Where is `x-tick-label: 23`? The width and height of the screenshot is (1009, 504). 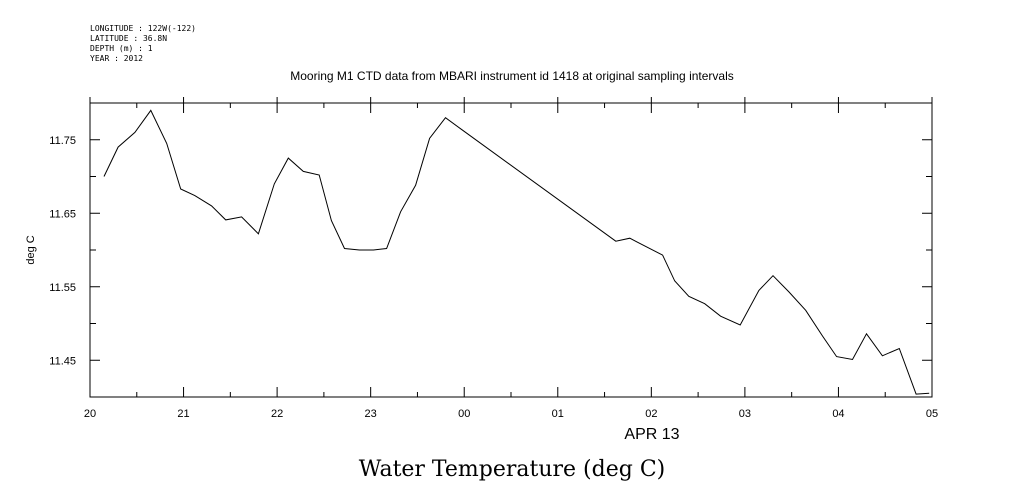
x-tick-label: 23 is located at coordinates (371, 414).